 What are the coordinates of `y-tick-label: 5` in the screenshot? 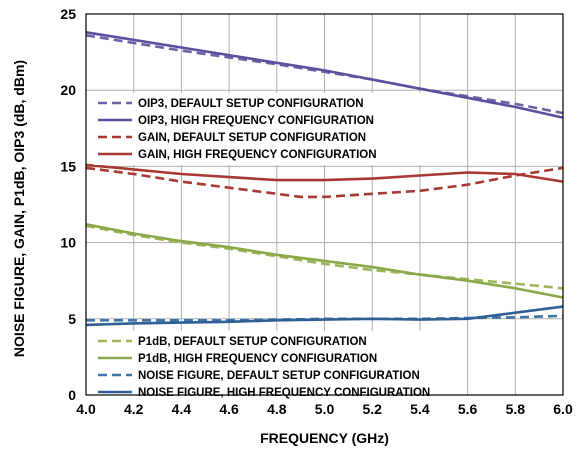 It's located at (72, 319).